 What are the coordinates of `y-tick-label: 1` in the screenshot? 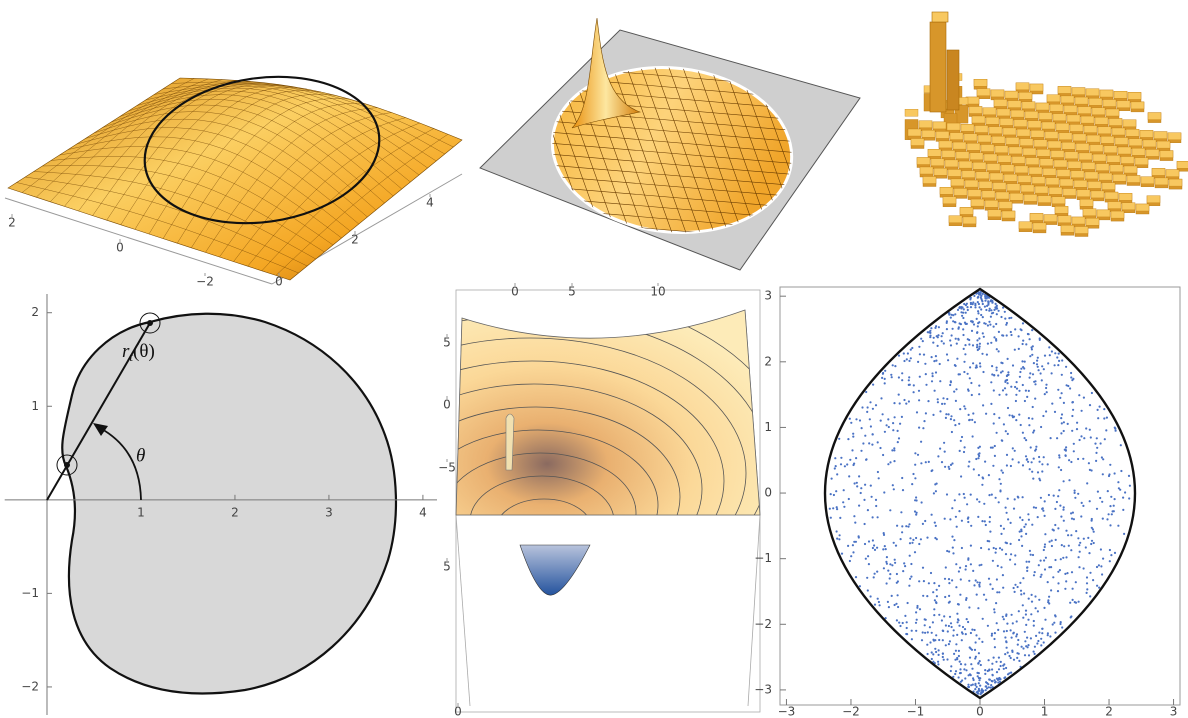 It's located at (768, 427).